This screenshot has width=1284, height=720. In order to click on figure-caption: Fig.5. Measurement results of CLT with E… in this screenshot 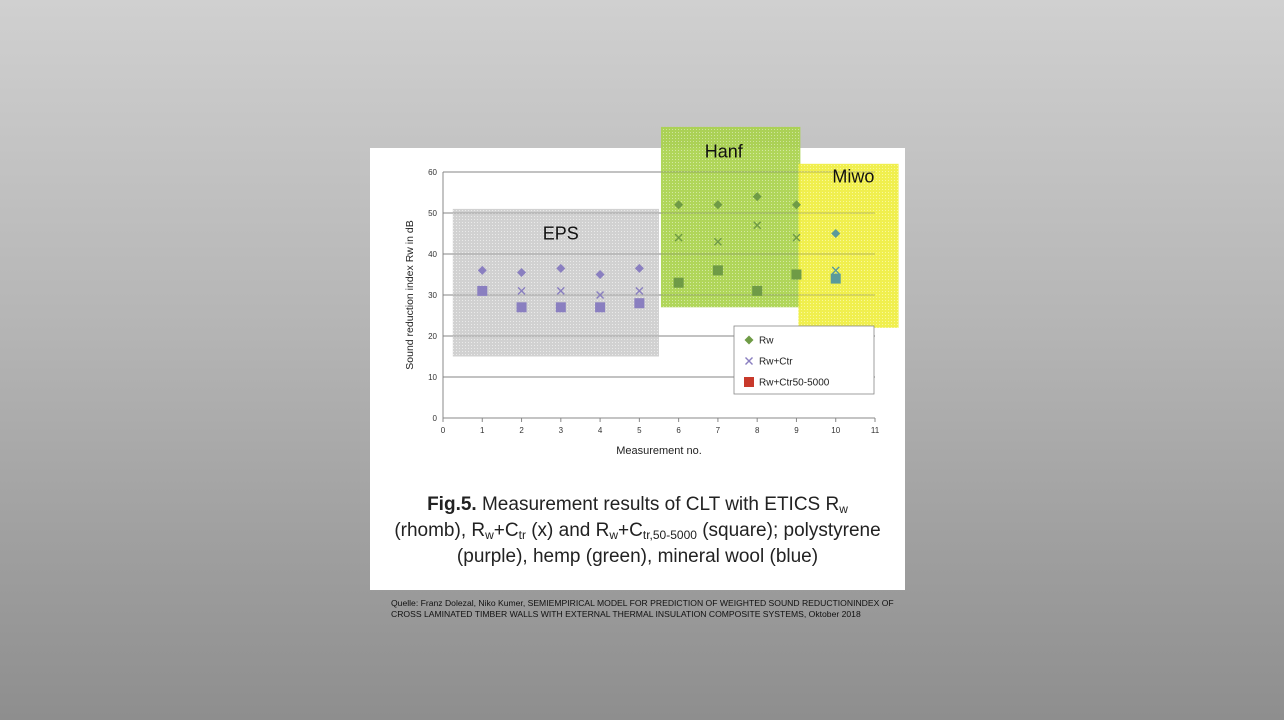, I will do `click(637, 531)`.